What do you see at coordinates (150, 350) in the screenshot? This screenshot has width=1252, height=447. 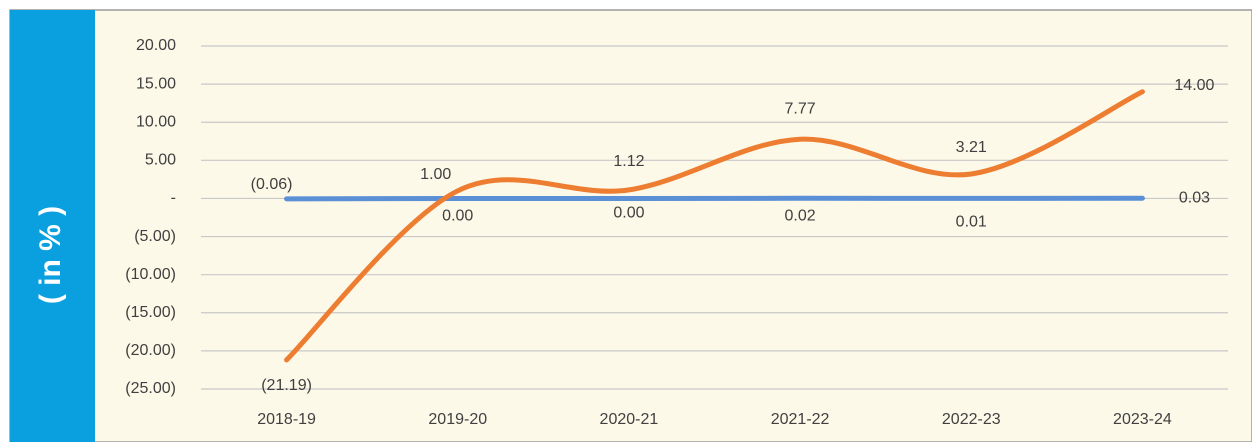 I see `y-tick-label: (20.00)` at bounding box center [150, 350].